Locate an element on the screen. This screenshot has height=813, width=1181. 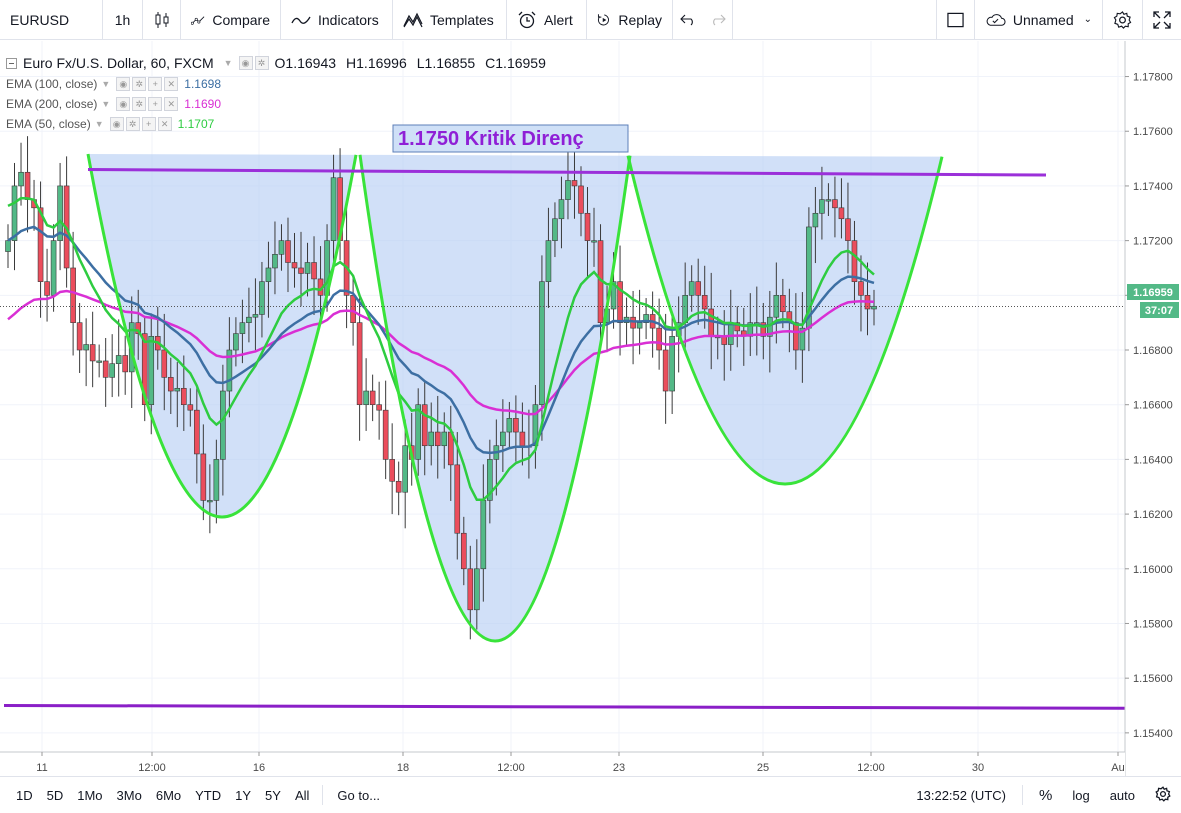
replay-button: Replay is located at coordinates (630, 20).